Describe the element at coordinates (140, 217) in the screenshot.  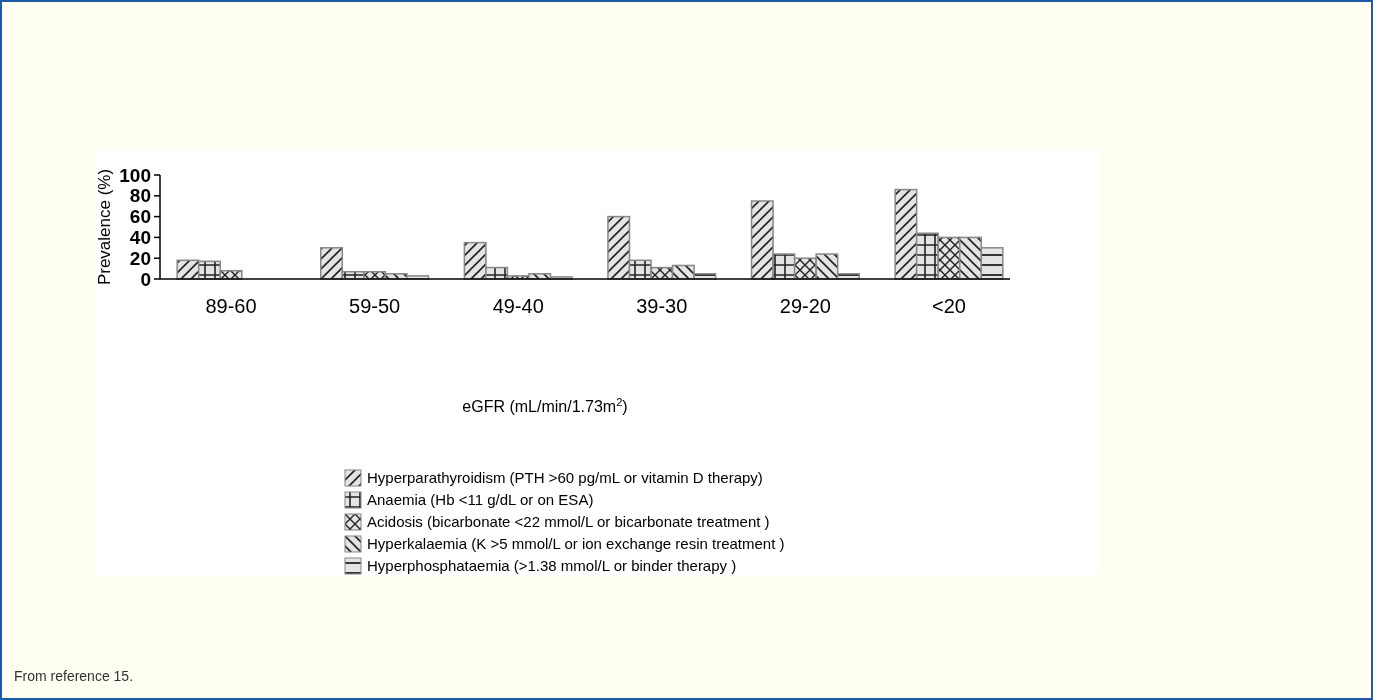
I see `y-tick-label: 60` at that location.